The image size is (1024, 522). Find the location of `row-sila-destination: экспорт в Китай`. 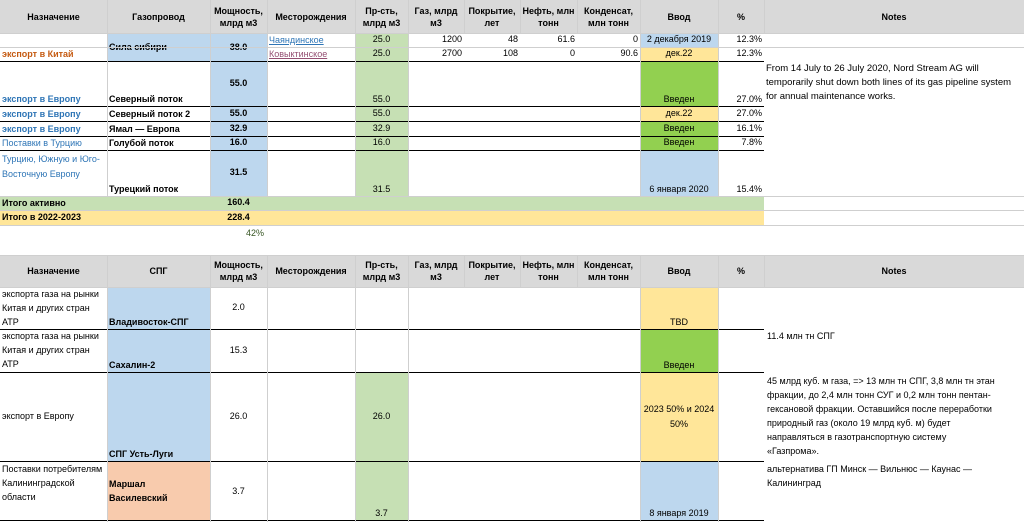

row-sila-destination: экспорт в Китай is located at coordinates (38, 53).